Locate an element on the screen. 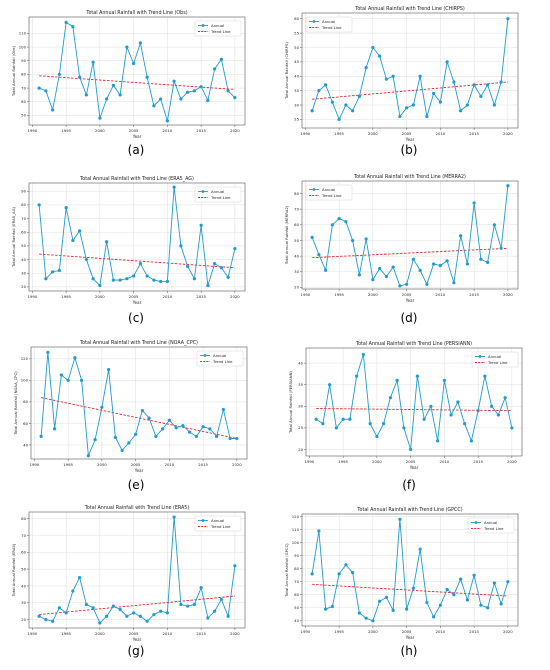 This screenshot has width=550, height=670. y-tick-label: 50 is located at coordinates (23, 115).